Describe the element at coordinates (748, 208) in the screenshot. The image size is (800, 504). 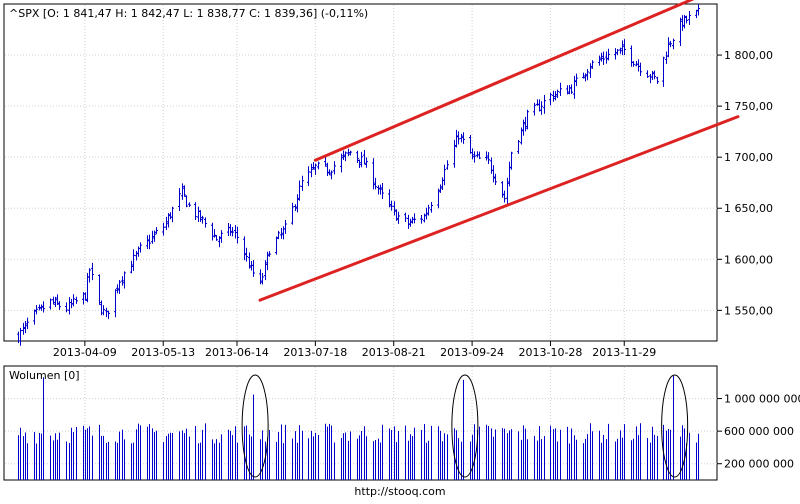
I see `price-y-tick-label: 1 650,00` at that location.